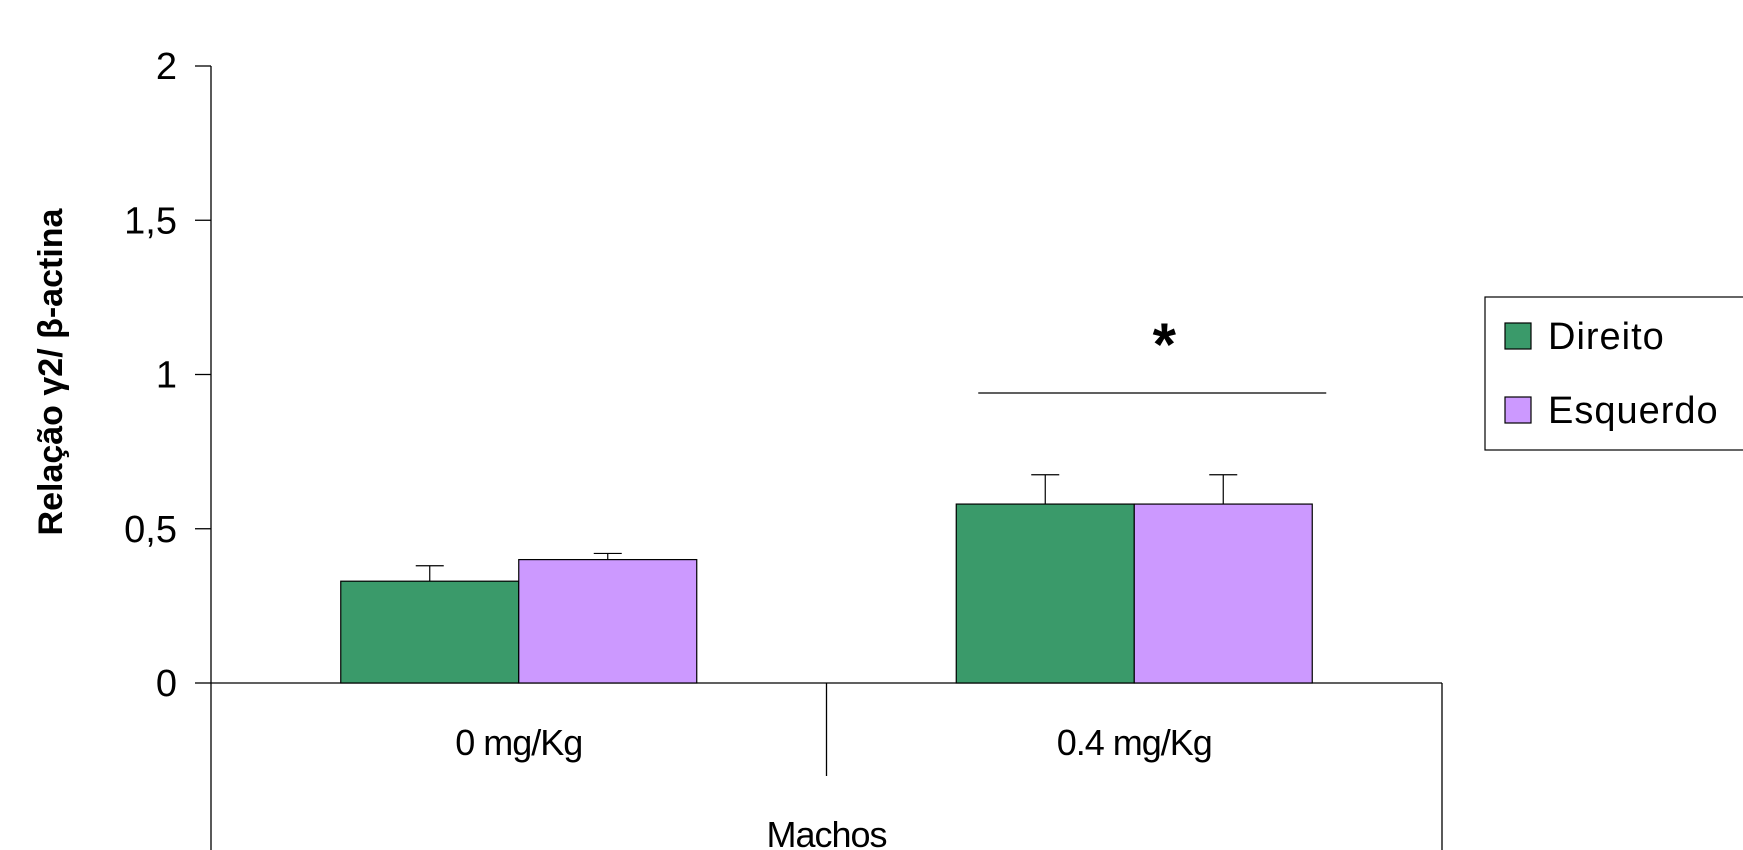  What do you see at coordinates (168, 448) in the screenshot?
I see `y-axis: 0 0,5 1 1,5 2` at bounding box center [168, 448].